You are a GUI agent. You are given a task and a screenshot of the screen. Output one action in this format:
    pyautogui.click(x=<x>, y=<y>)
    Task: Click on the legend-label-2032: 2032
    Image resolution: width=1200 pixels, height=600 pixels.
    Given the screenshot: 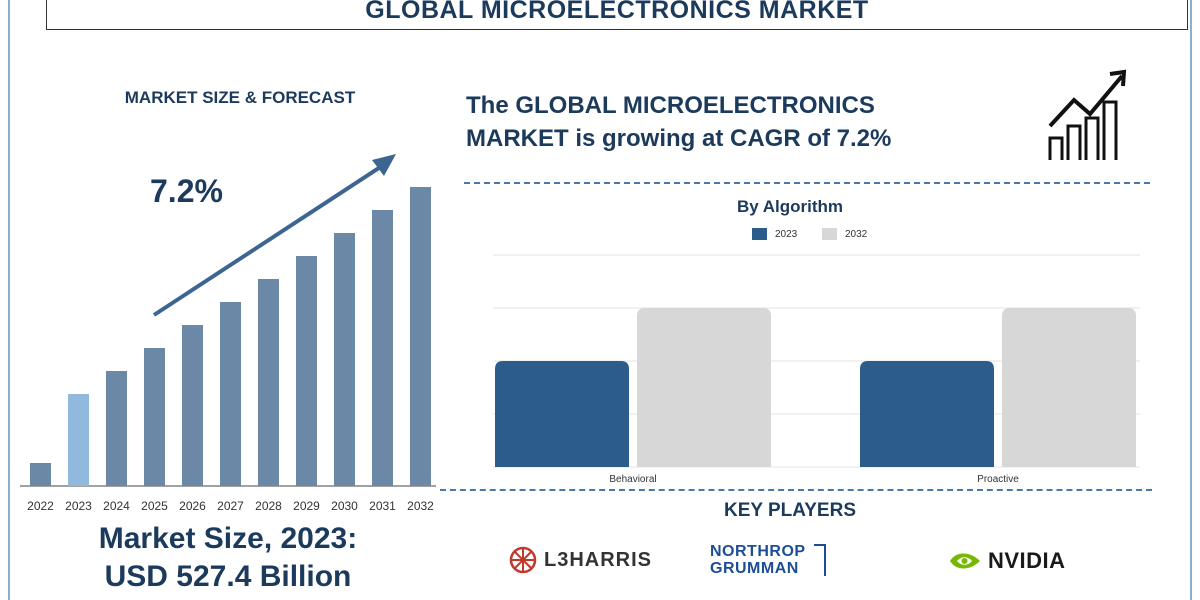 What is the action you would take?
    pyautogui.click(x=856, y=234)
    